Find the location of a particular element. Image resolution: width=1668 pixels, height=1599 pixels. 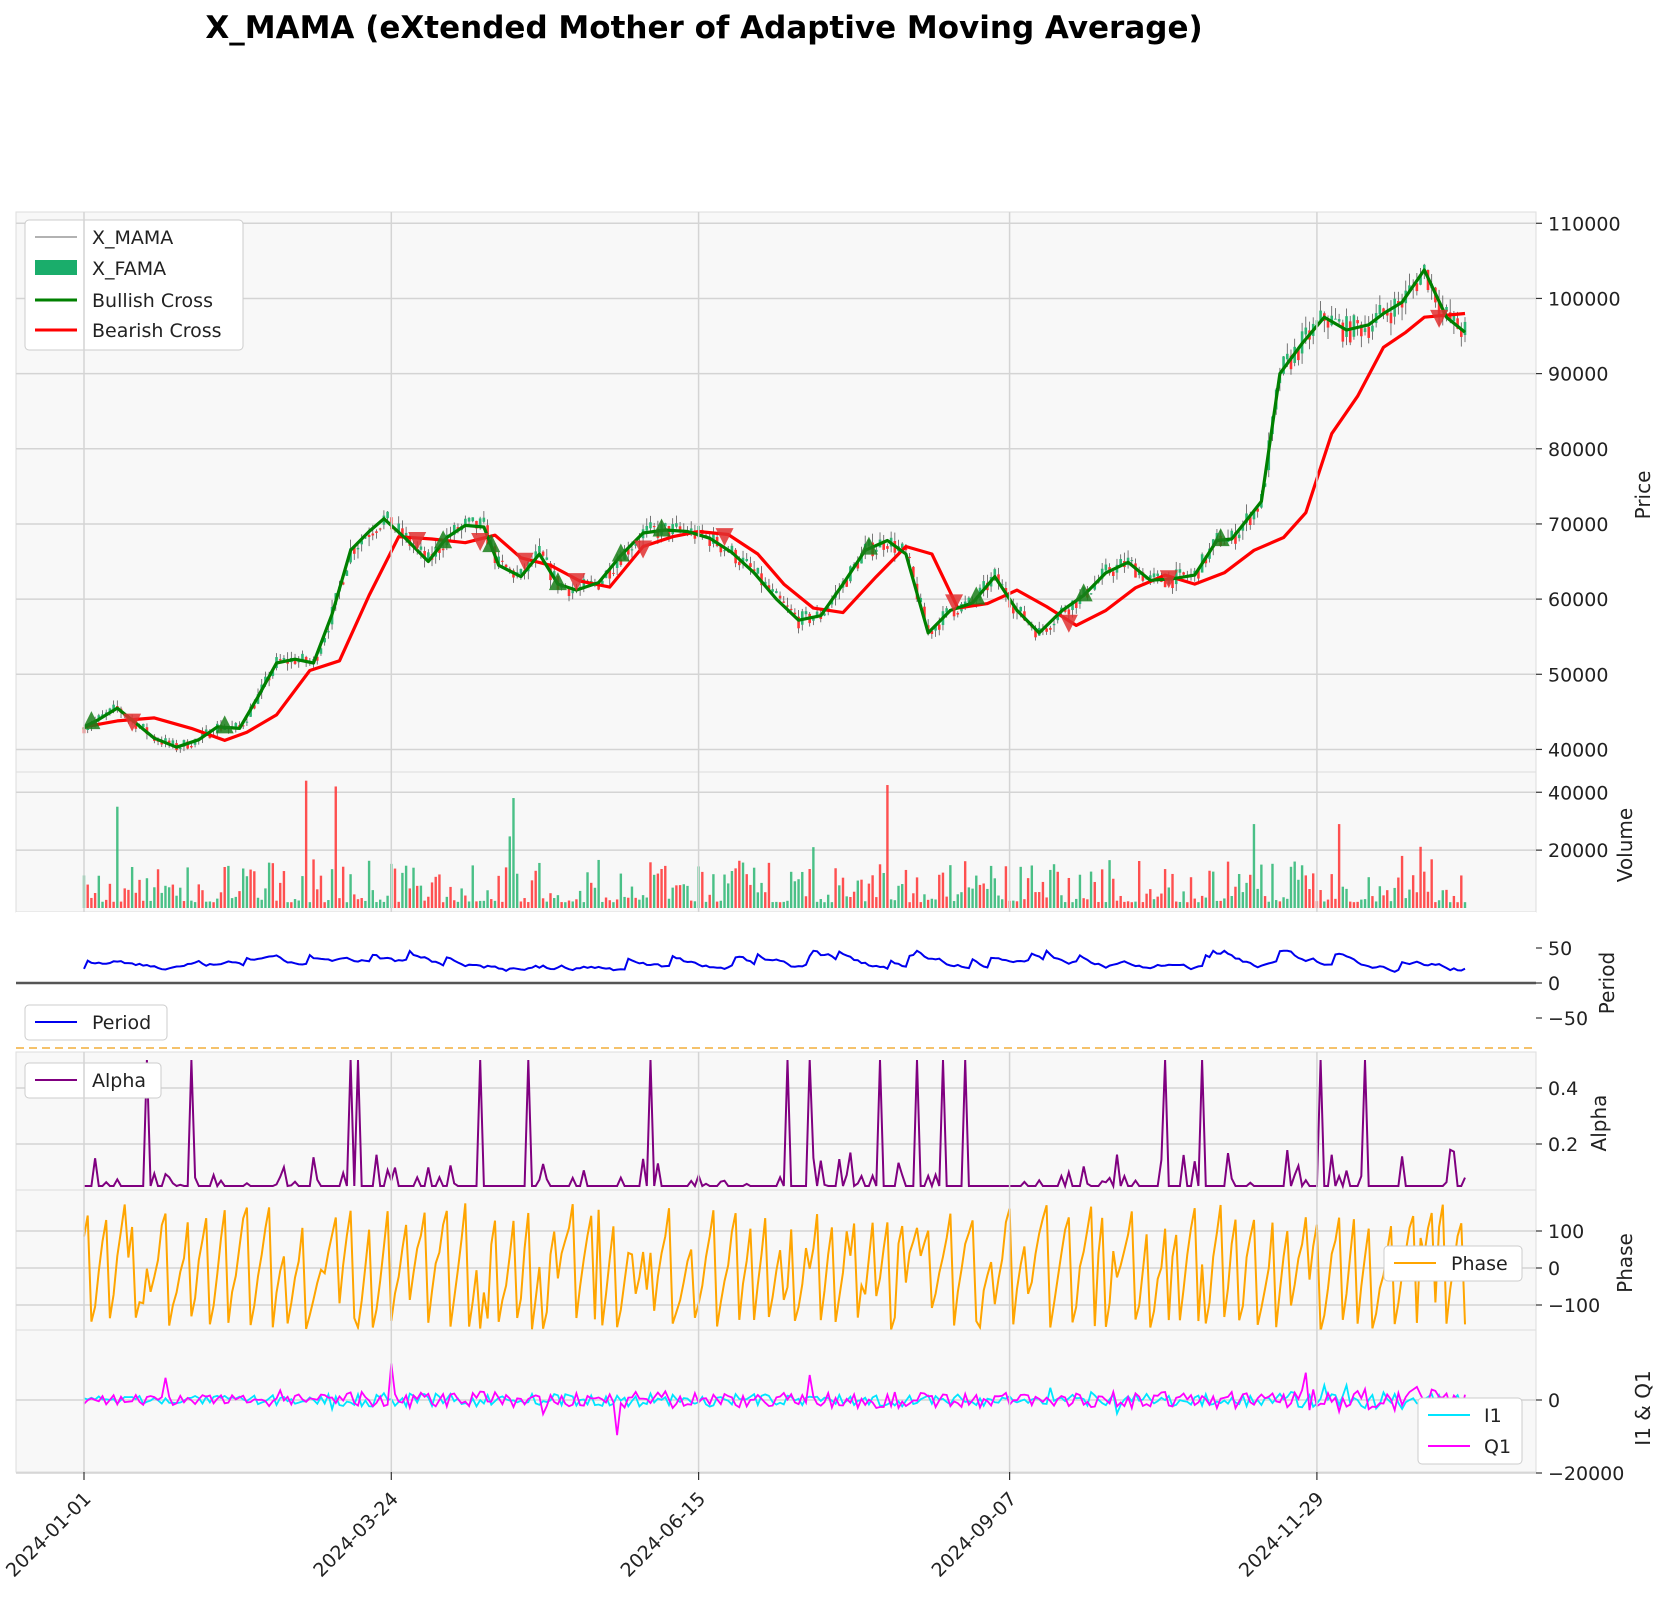

legend-q1: Q1 is located at coordinates (1497, 1447).